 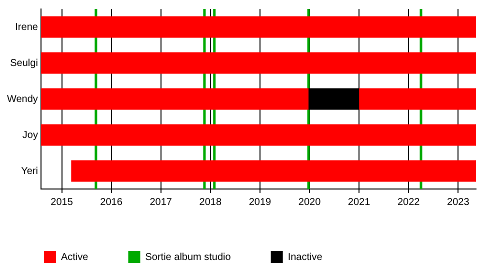 What do you see at coordinates (22, 99) in the screenshot?
I see `y-tick-label: Wendy` at bounding box center [22, 99].